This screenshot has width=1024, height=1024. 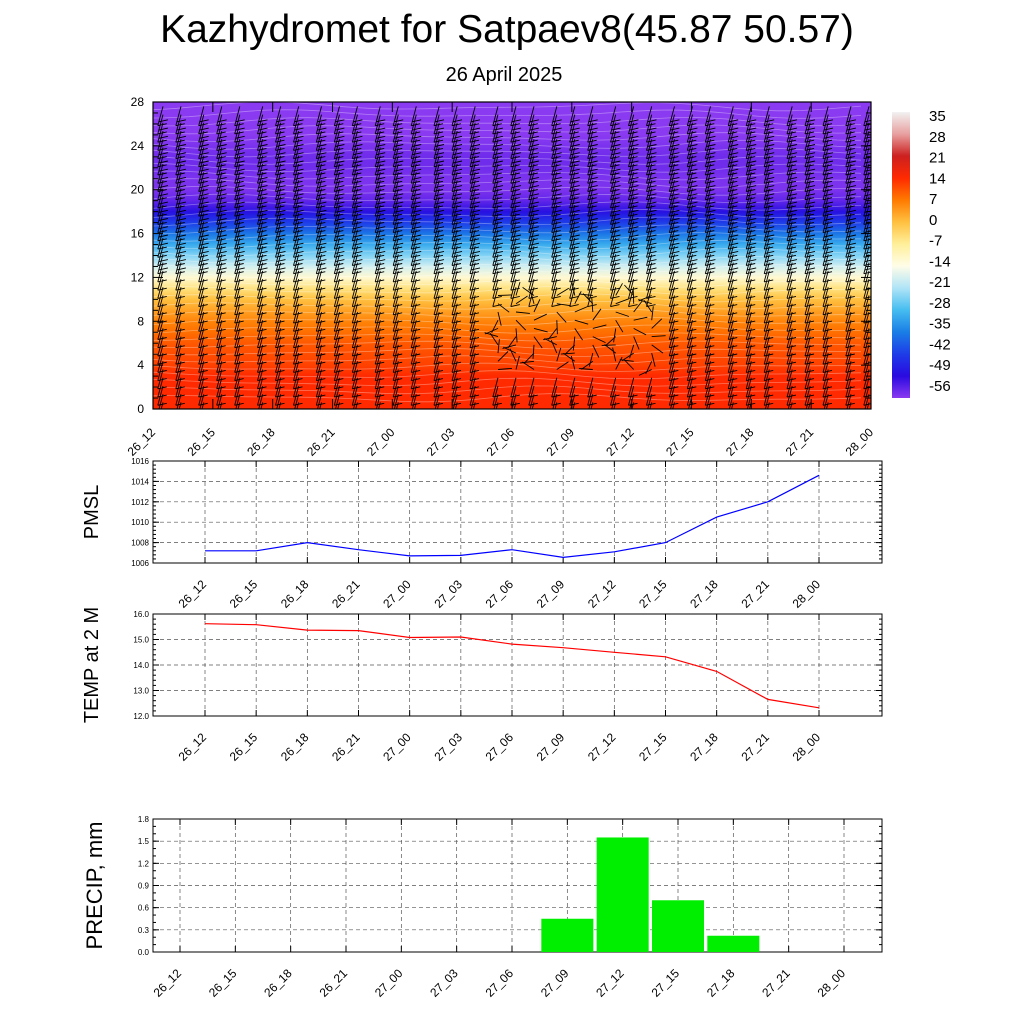 I want to click on pmsl-x-tick-label: 27_18, so click(x=704, y=594).